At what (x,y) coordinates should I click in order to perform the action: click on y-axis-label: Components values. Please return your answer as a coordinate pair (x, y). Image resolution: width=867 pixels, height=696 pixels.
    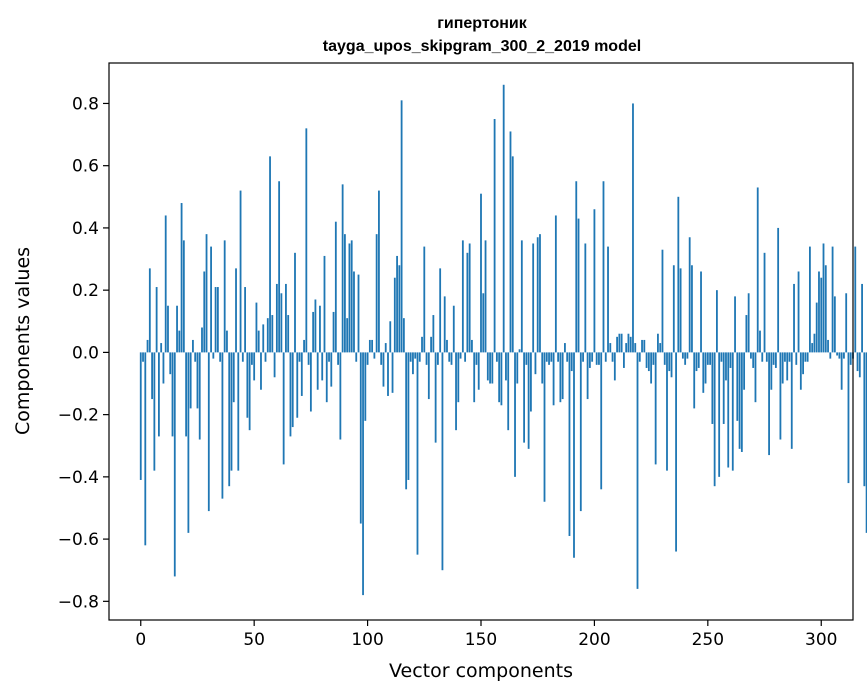
    Looking at the image, I should click on (23, 341).